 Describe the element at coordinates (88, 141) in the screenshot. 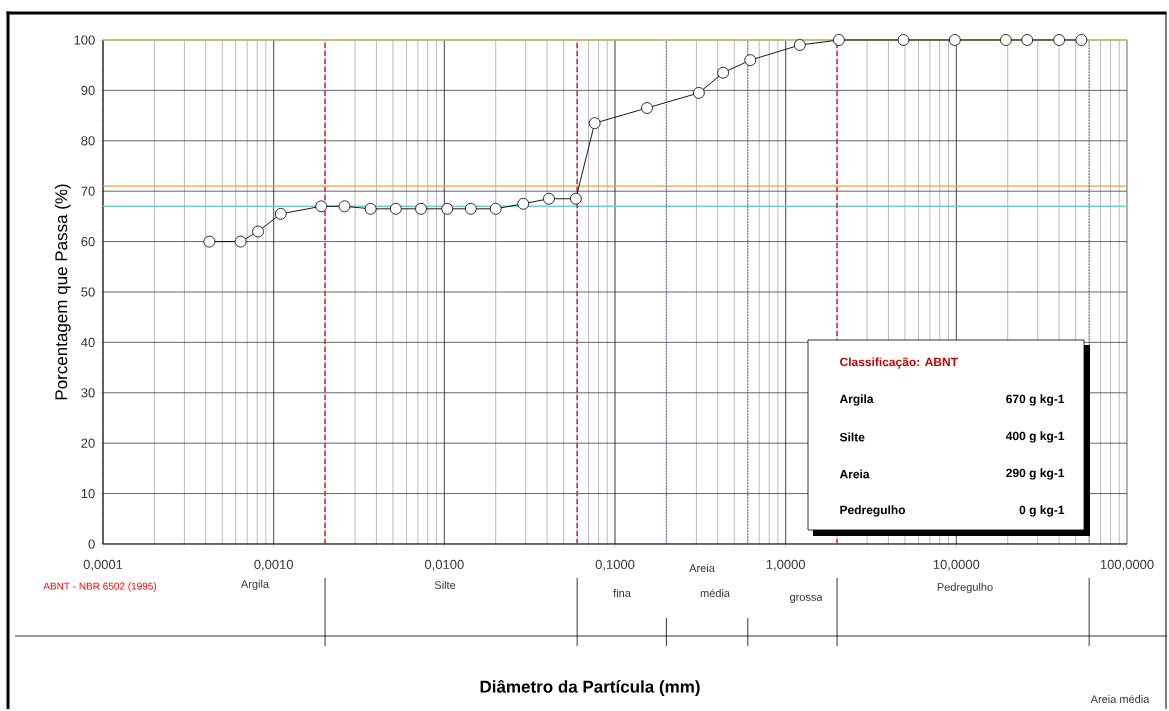

I see `y-tick-label: 80` at that location.